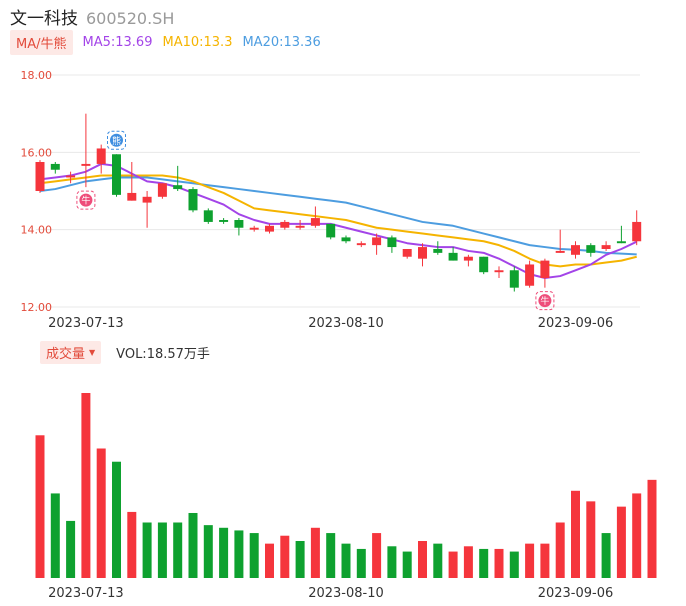 This screenshot has height=606, width=686. What do you see at coordinates (37, 307) in the screenshot?
I see `y-tick-label: 12.00` at bounding box center [37, 307].